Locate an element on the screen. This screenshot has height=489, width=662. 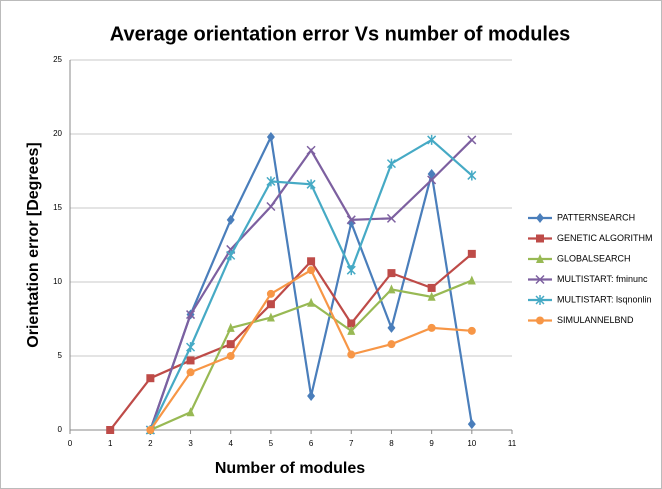
x-tick-label: 8 is located at coordinates (391, 443).